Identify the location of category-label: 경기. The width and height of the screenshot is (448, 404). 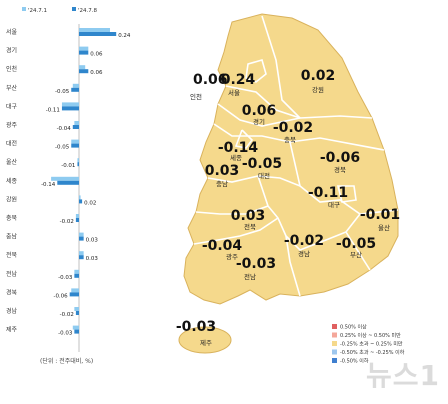
(11, 51).